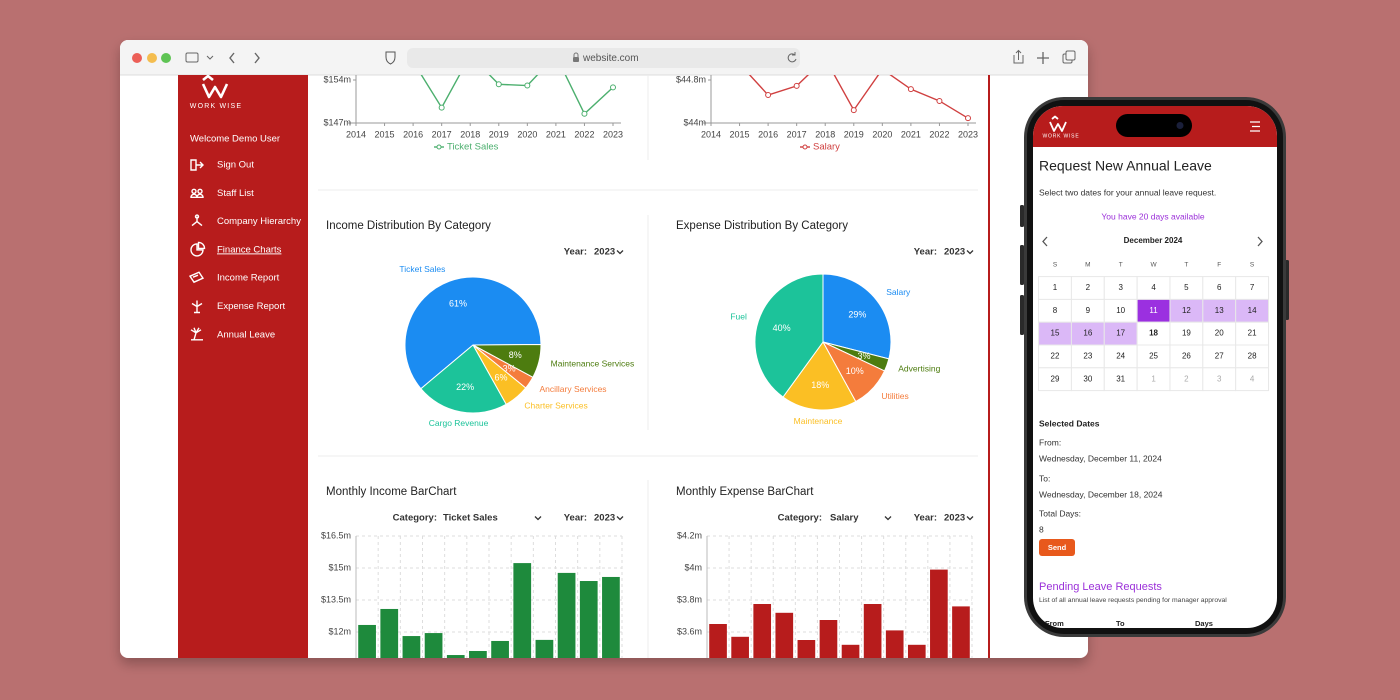 The image size is (1400, 700). What do you see at coordinates (1260, 241) in the screenshot?
I see `next-month` at bounding box center [1260, 241].